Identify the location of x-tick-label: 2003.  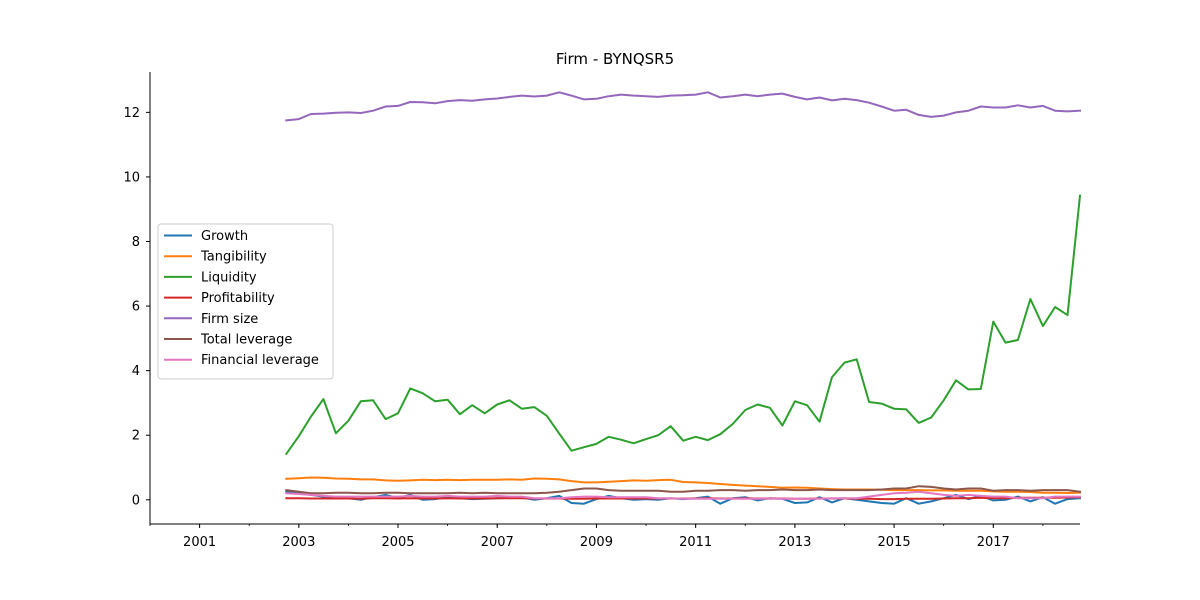
(298, 542).